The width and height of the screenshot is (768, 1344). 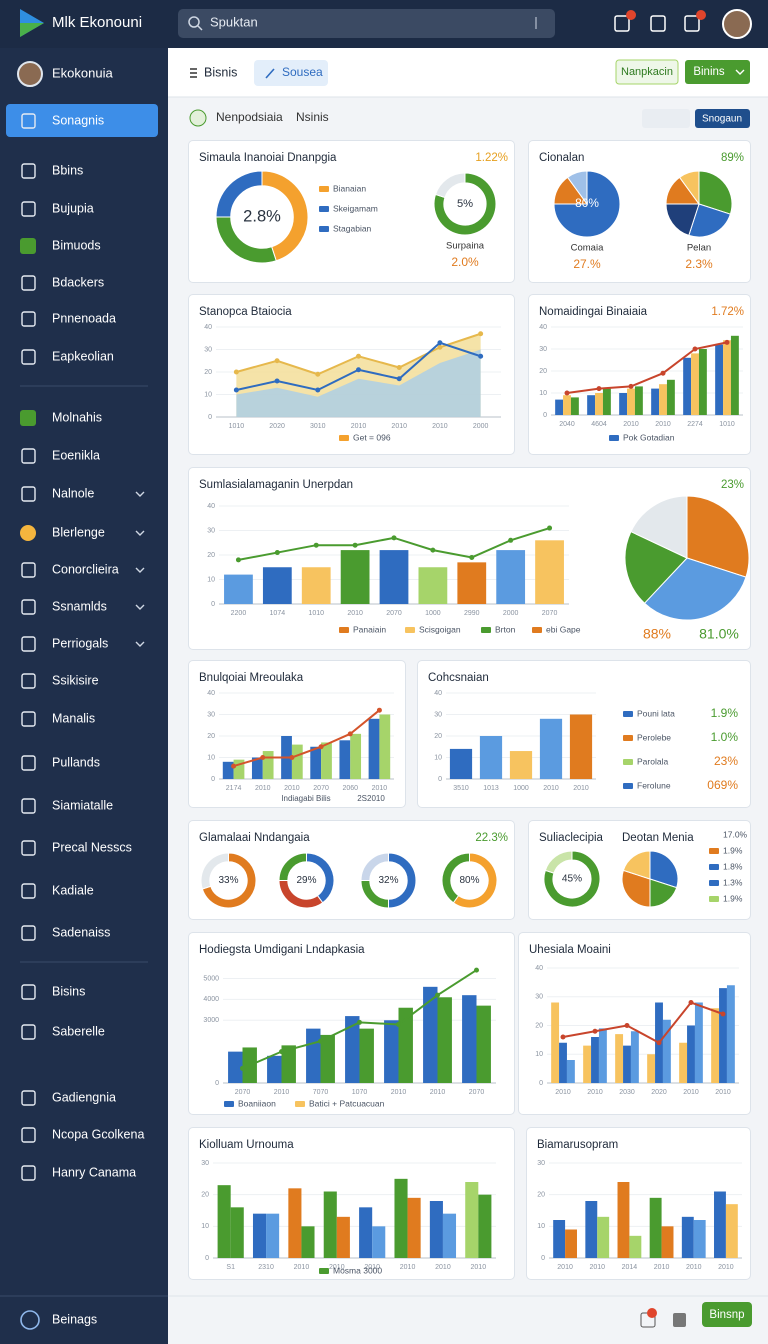 What do you see at coordinates (32, 30) in the screenshot?
I see `logo-accent` at bounding box center [32, 30].